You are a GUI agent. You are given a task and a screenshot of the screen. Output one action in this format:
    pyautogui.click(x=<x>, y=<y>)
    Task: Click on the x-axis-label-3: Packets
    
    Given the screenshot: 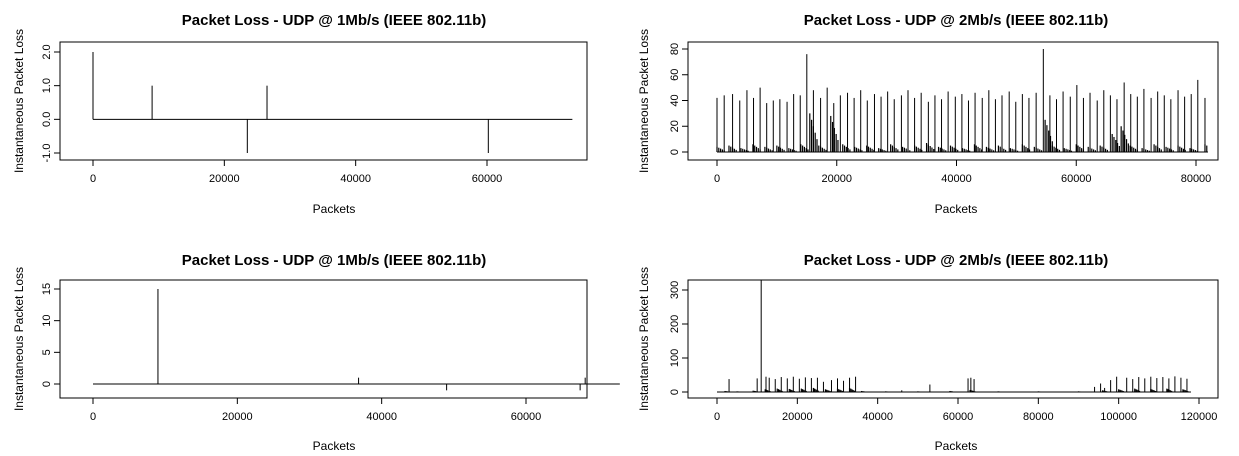 What is the action you would take?
    pyautogui.click(x=334, y=446)
    